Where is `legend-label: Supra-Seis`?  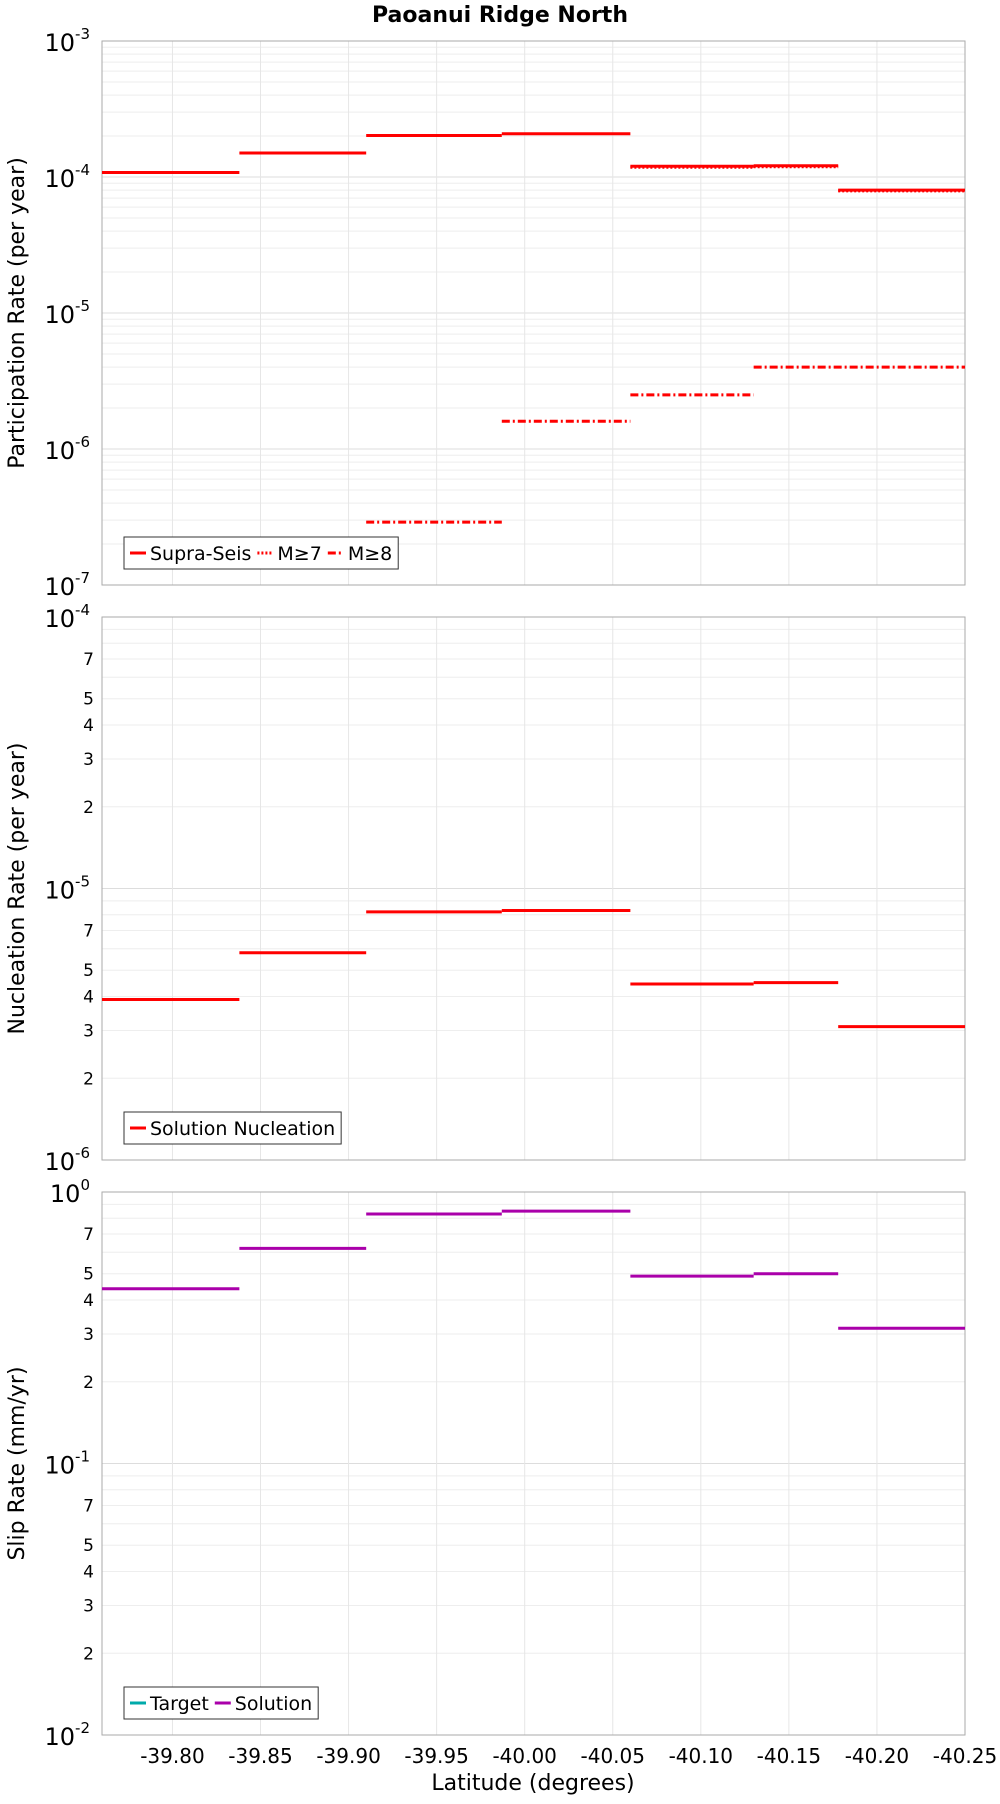 legend-label: Supra-Seis is located at coordinates (200, 554).